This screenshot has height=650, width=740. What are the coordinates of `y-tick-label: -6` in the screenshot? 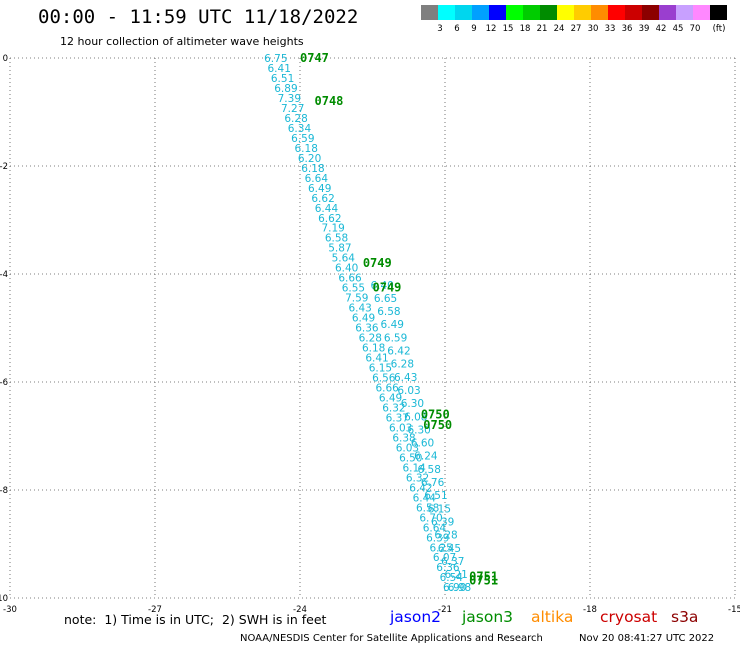 It's located at (4, 383).